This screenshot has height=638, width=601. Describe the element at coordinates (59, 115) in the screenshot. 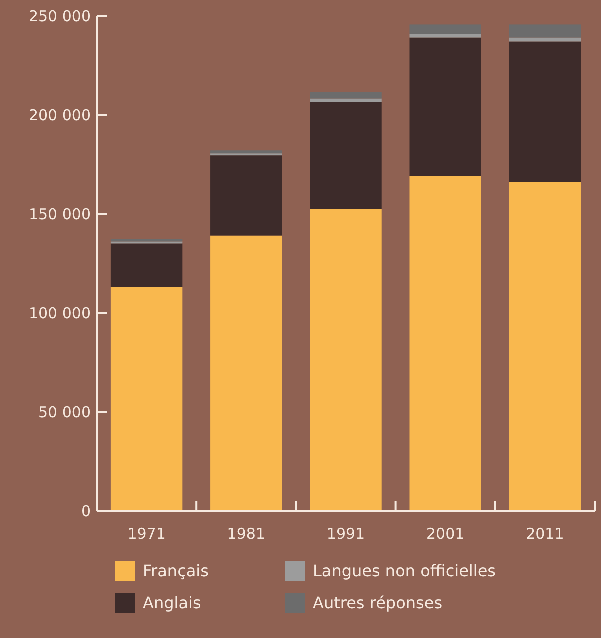

I see `y-tick-label: 200 000` at that location.